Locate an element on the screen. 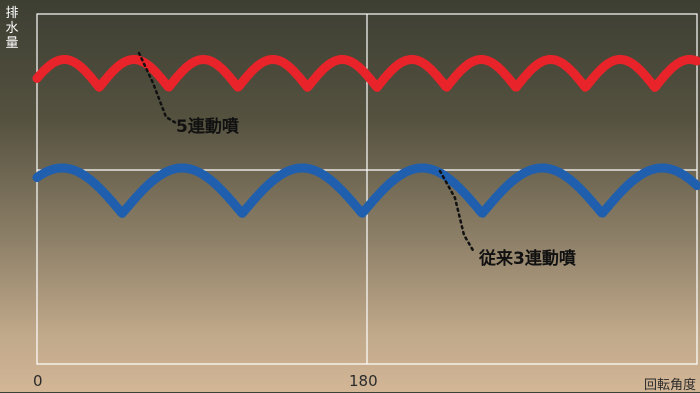 This screenshot has width=700, height=393. annotation-three-pulse: 従来3連動噴 is located at coordinates (527, 259).